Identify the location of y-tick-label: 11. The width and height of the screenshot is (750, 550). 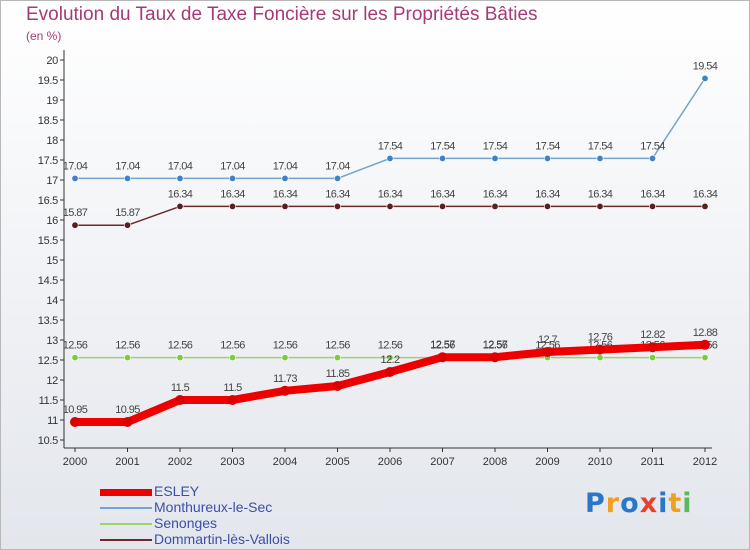
(52, 421).